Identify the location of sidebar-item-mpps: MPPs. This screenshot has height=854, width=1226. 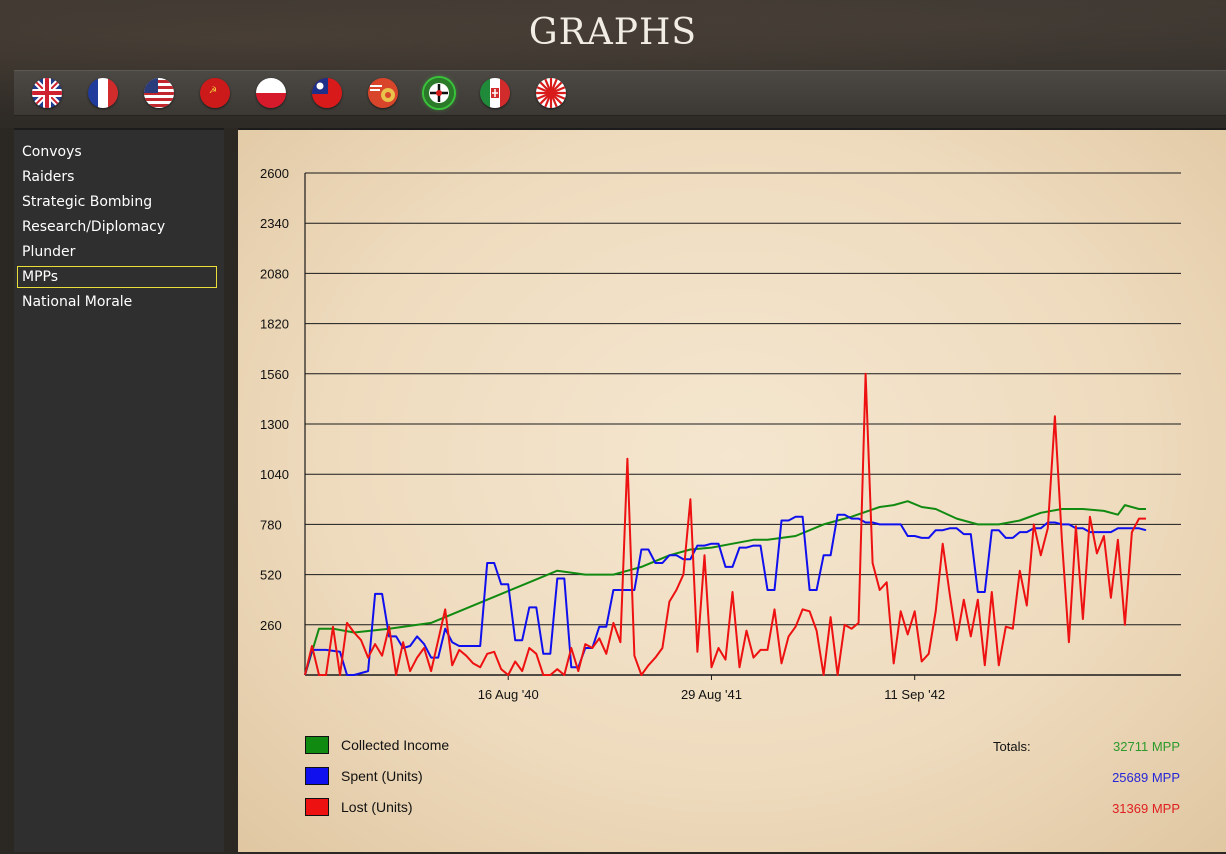
(117, 277).